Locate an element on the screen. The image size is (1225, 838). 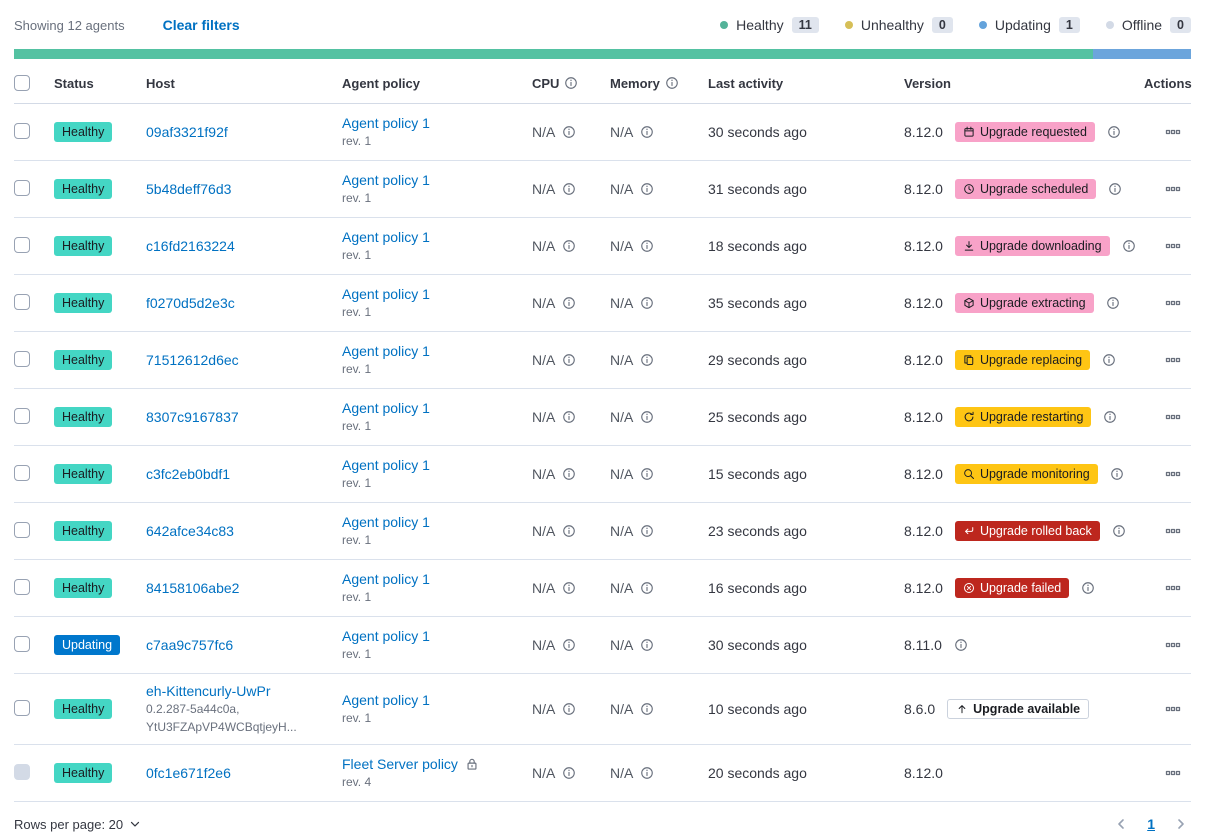
host-link: c7aa9c757fc6 is located at coordinates (190, 645).